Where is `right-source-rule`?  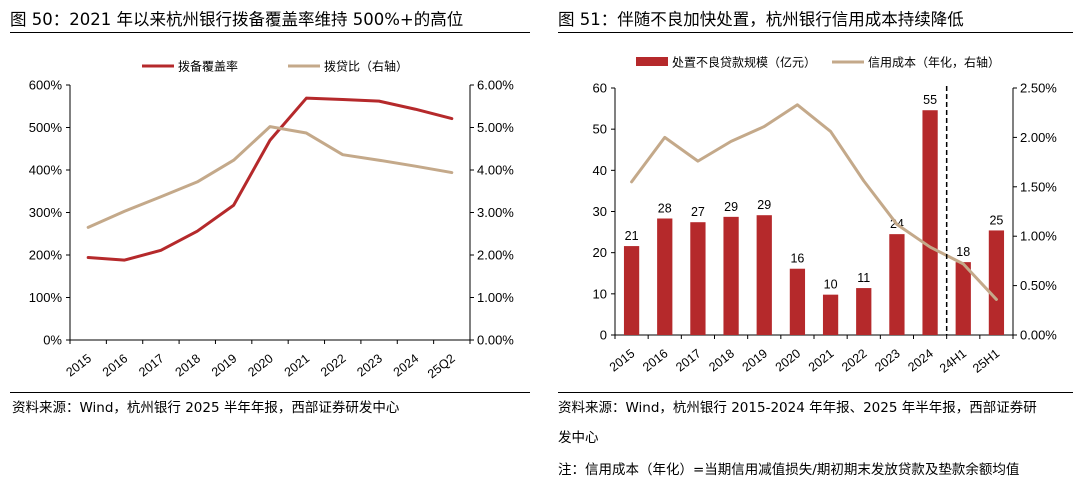
right-source-rule is located at coordinates (815, 392).